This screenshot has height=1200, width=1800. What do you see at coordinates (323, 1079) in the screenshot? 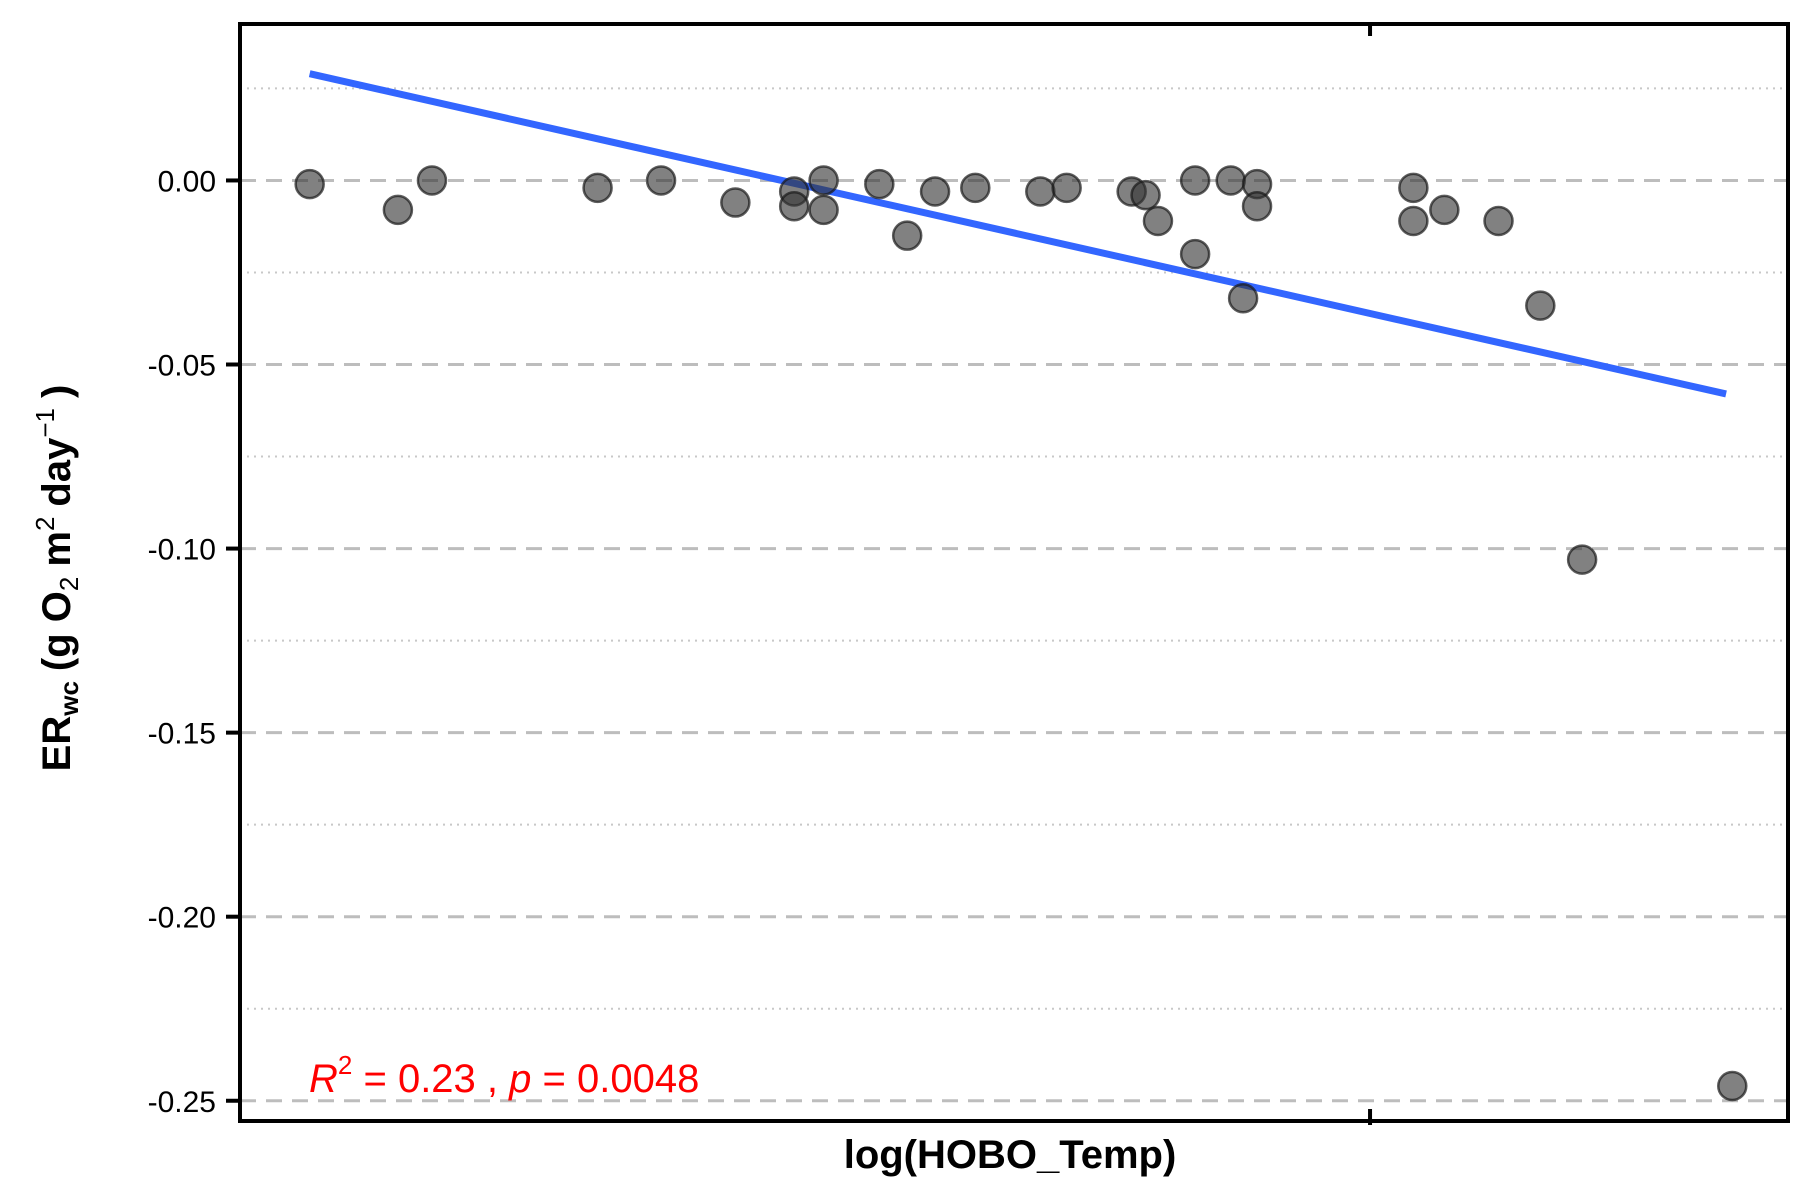
I see `stats-r-label: R` at bounding box center [323, 1079].